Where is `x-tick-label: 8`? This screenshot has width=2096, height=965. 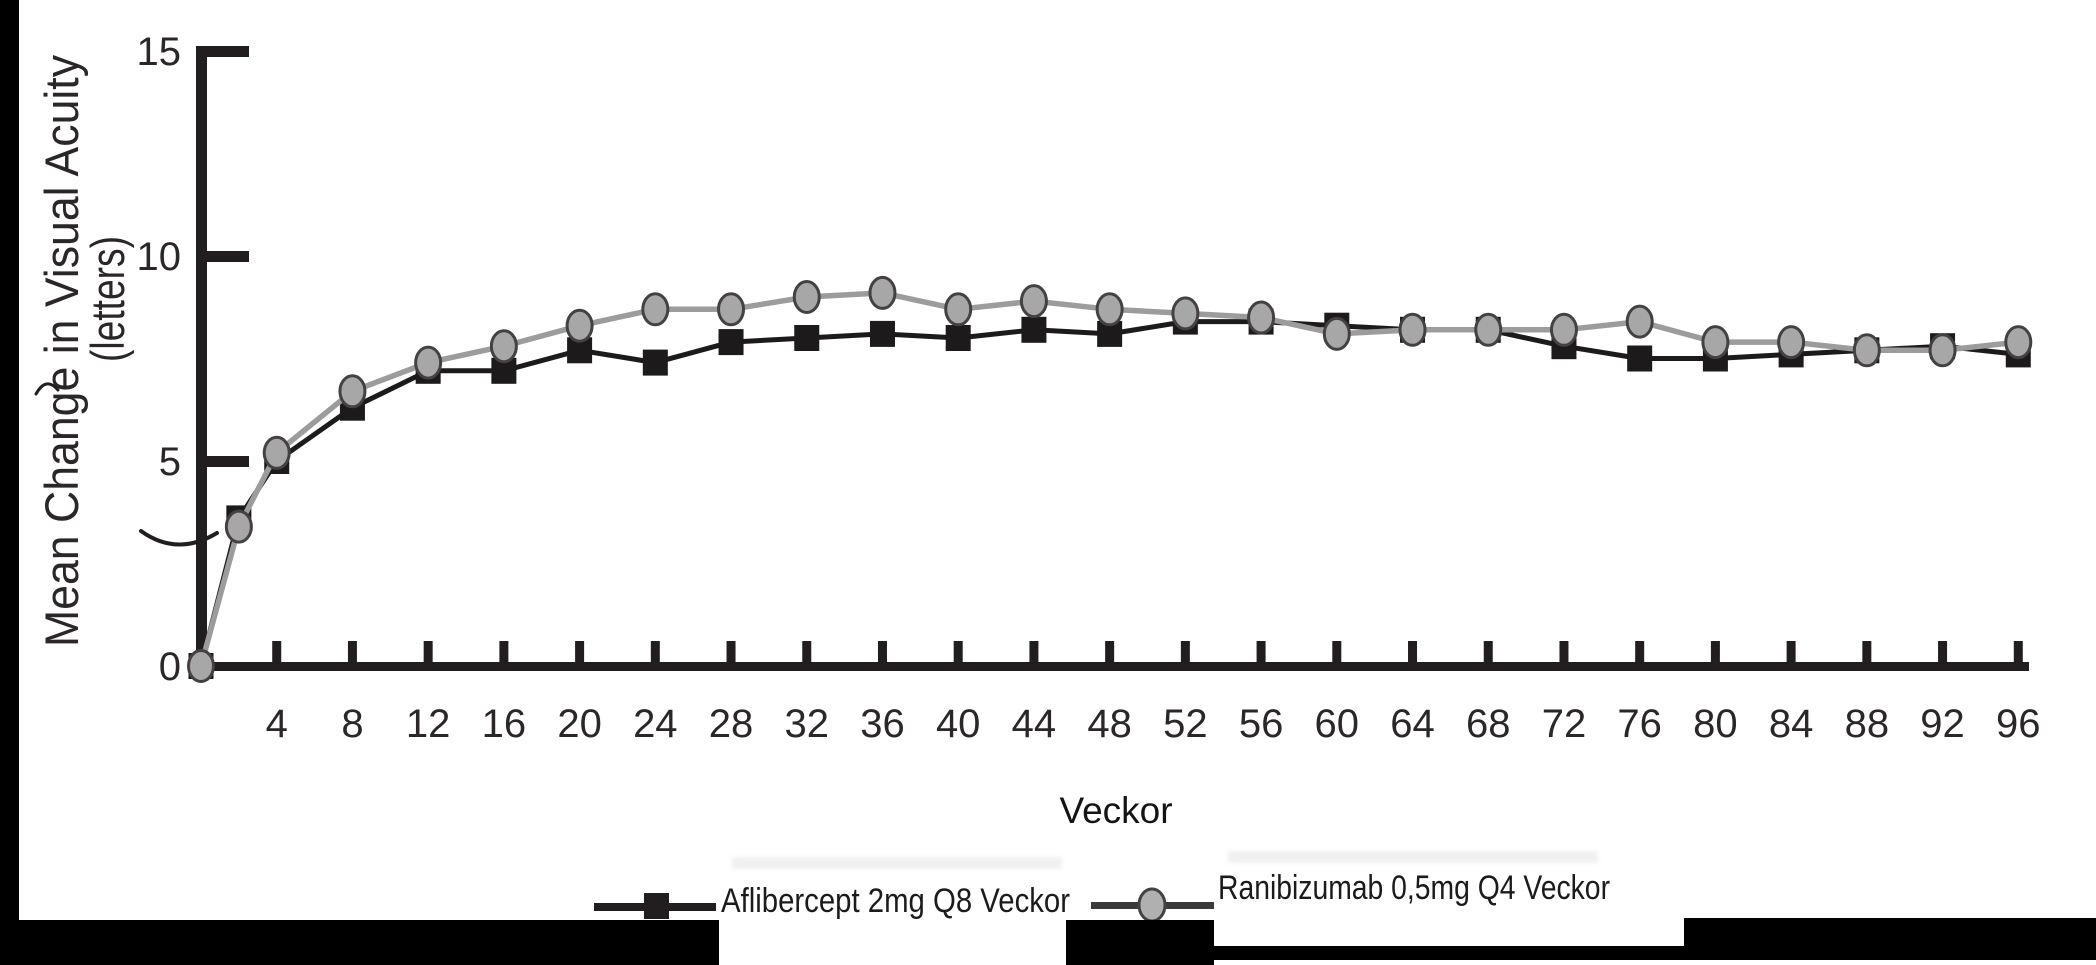
x-tick-label: 8 is located at coordinates (352, 724).